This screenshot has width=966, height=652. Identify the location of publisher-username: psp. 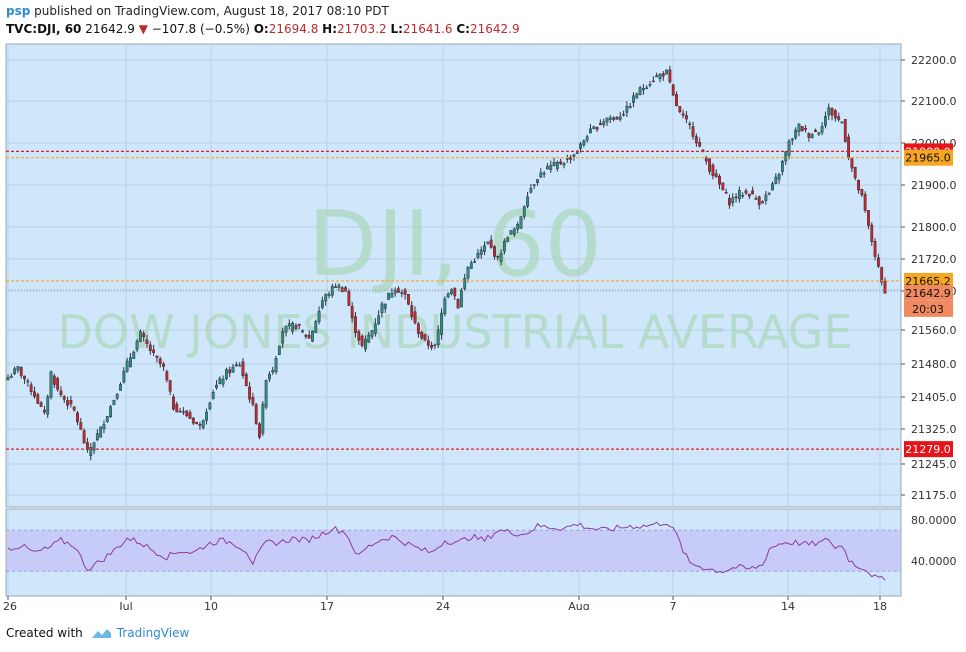
(18, 11).